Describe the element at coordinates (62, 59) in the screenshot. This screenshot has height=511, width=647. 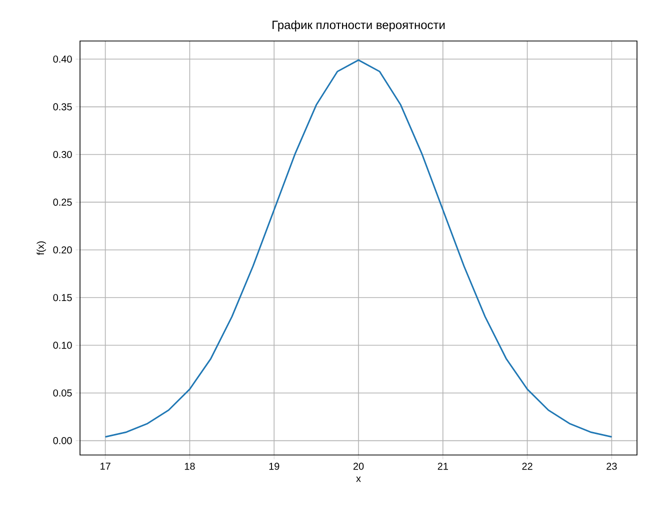
I see `y-tick-label: 0.40` at that location.